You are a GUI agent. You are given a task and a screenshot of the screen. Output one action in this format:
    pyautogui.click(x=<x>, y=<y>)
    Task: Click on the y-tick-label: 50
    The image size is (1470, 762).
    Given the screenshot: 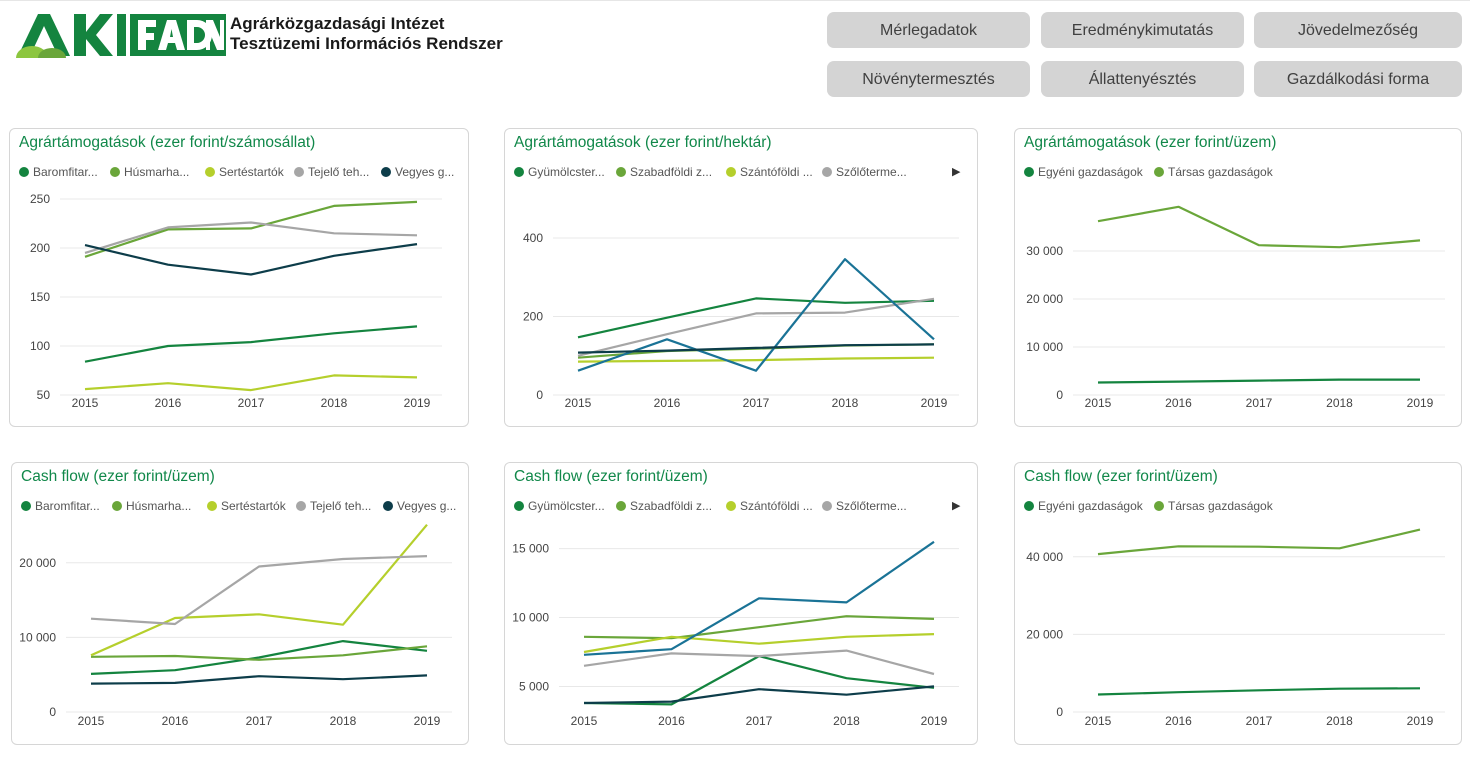 What is the action you would take?
    pyautogui.click(x=44, y=395)
    